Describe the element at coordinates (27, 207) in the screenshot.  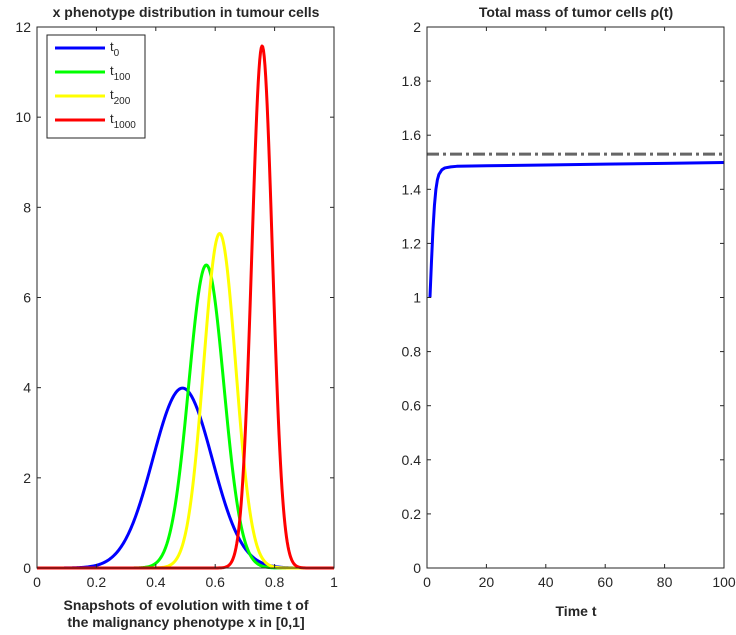
I see `left-y-tick-label: 8` at that location.